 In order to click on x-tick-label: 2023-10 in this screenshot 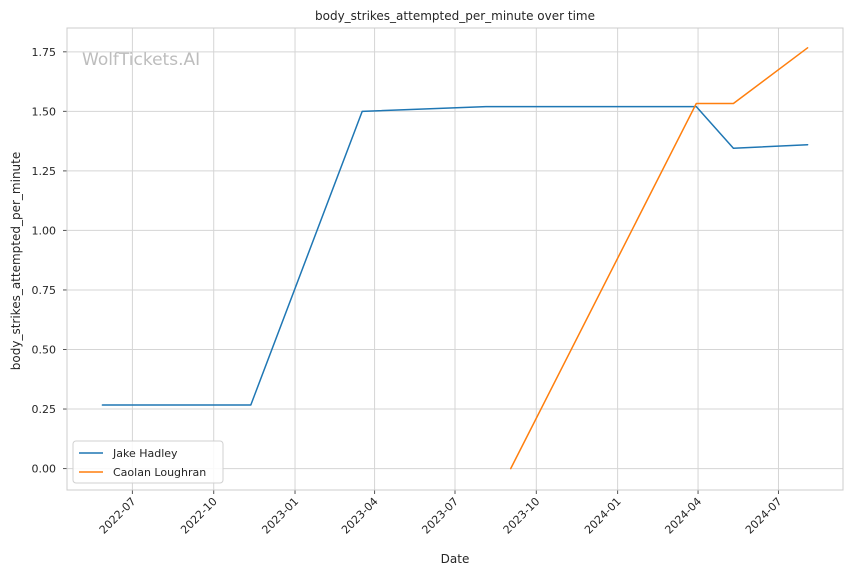, I will do `click(522, 516)`.